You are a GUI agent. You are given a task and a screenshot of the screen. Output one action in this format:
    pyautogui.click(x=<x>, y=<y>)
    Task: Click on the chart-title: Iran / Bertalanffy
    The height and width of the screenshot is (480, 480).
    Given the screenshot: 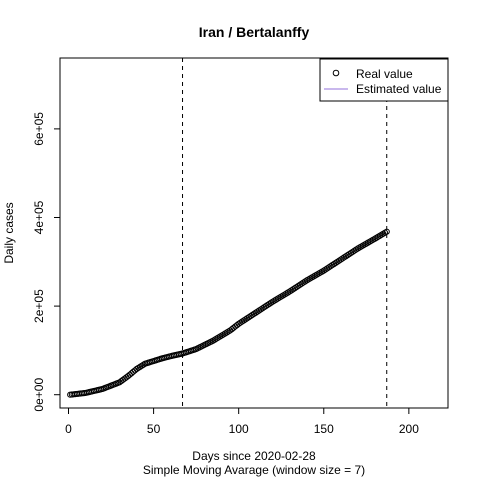 What is the action you would take?
    pyautogui.click(x=254, y=32)
    